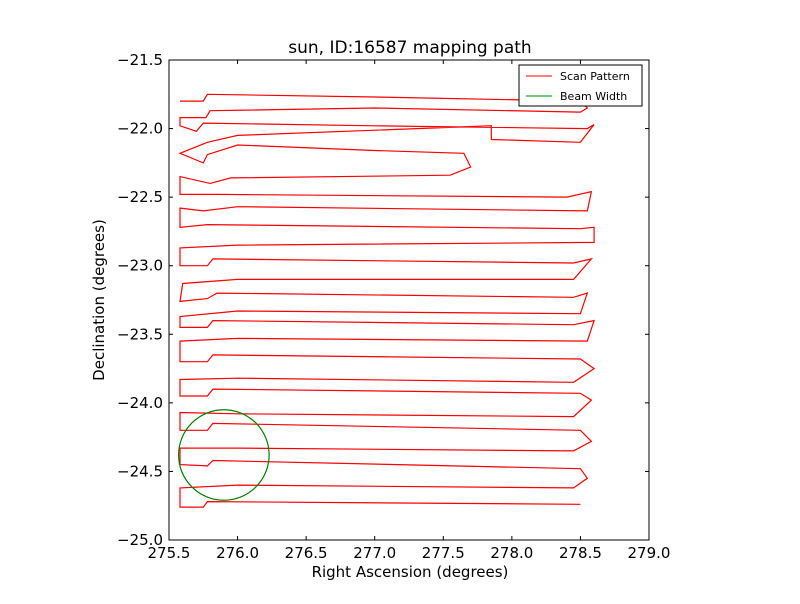  I want to click on y-tick-label: −25.0, so click(140, 540).